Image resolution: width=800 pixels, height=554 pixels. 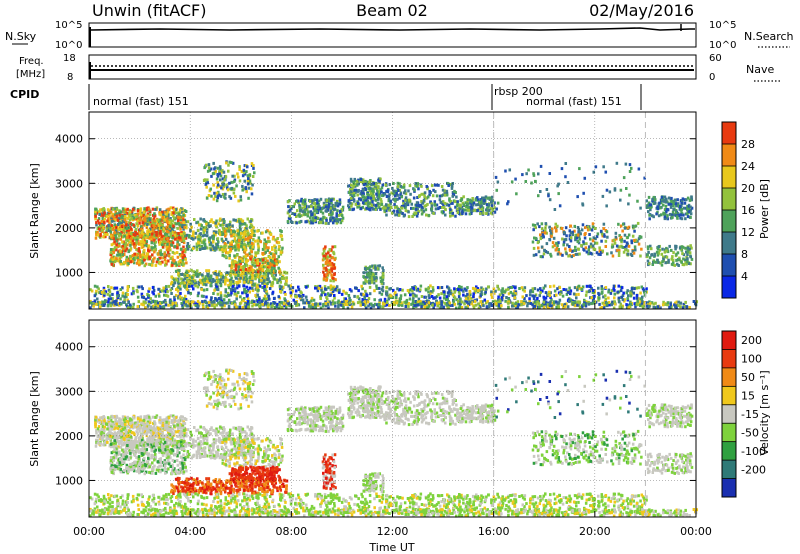 What do you see at coordinates (30, 74) in the screenshot?
I see `freq-label-2: [MHz]` at bounding box center [30, 74].